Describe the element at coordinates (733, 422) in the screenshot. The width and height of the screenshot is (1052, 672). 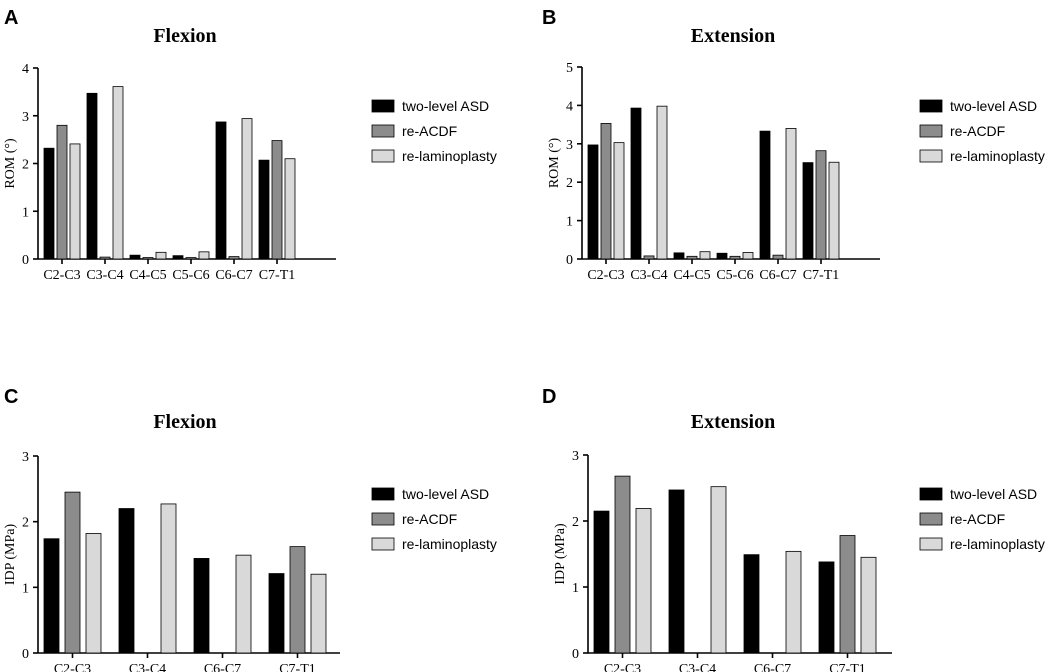
I see `chart-title: Extension` at that location.